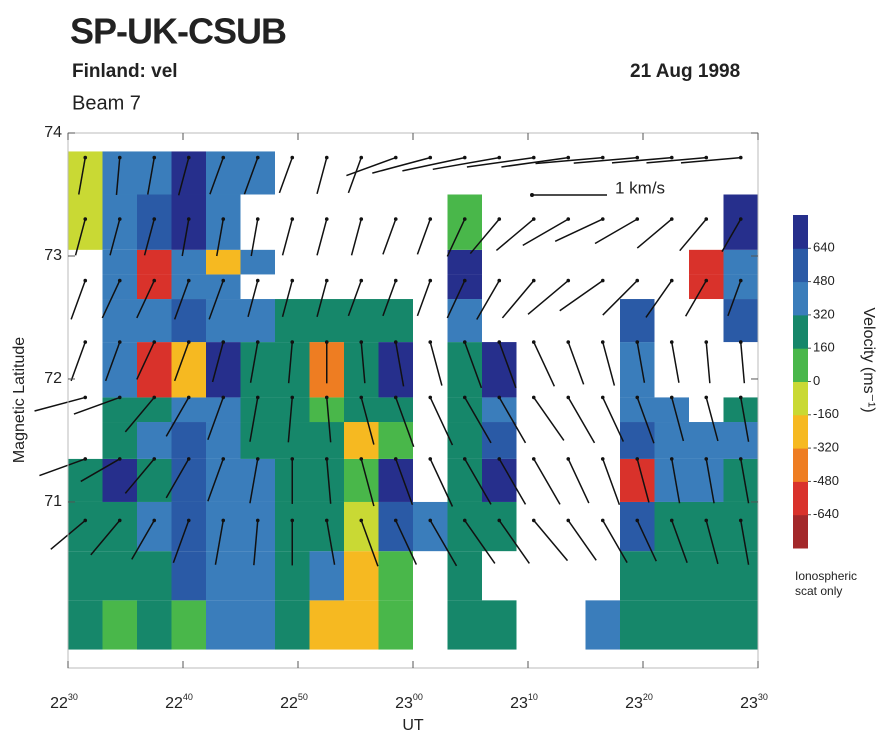 Image resolution: width=888 pixels, height=736 pixels. What do you see at coordinates (532, 195) in the screenshot?
I see `vector-scale-origin` at bounding box center [532, 195].